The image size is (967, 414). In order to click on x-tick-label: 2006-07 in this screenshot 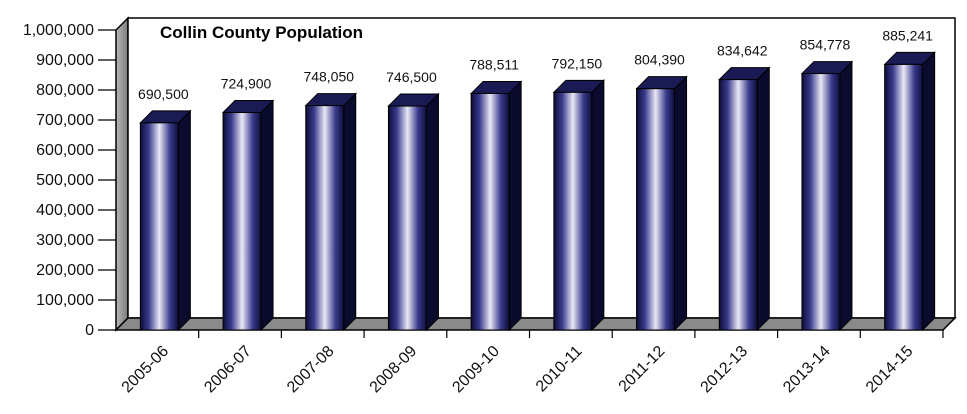, I will do `click(228, 370)`.